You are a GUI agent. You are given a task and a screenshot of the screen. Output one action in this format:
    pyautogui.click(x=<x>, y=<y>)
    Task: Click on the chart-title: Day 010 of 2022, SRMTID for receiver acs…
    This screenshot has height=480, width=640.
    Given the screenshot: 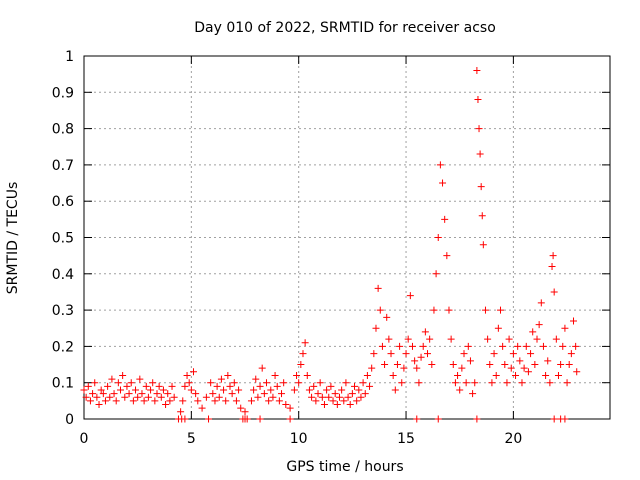 What is the action you would take?
    pyautogui.click(x=345, y=28)
    